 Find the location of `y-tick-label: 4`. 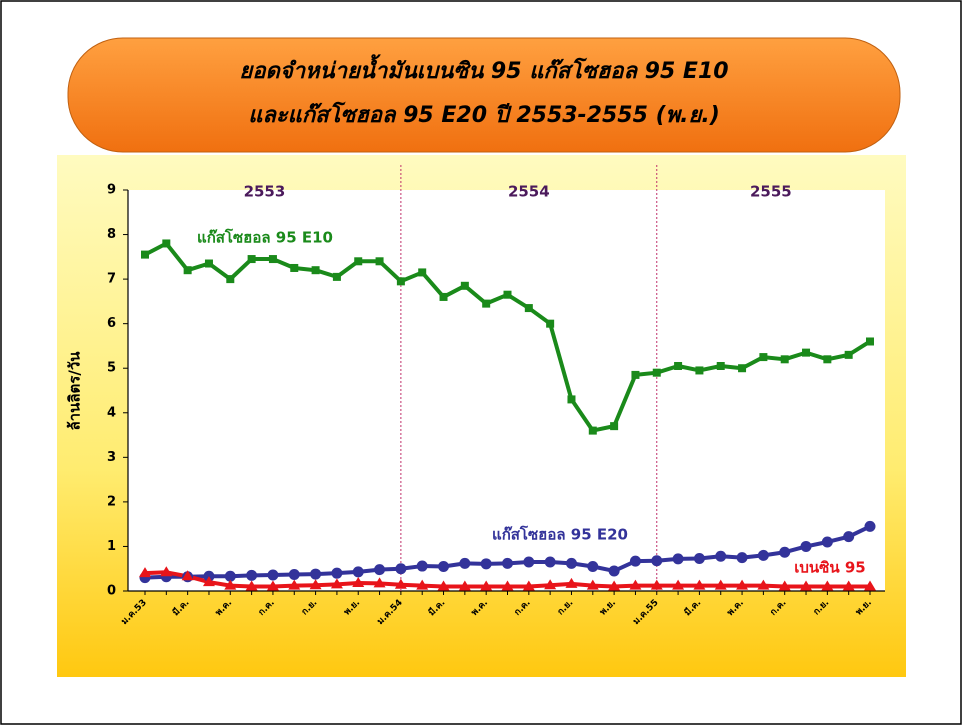

y-tick-label: 4 is located at coordinates (111, 412).